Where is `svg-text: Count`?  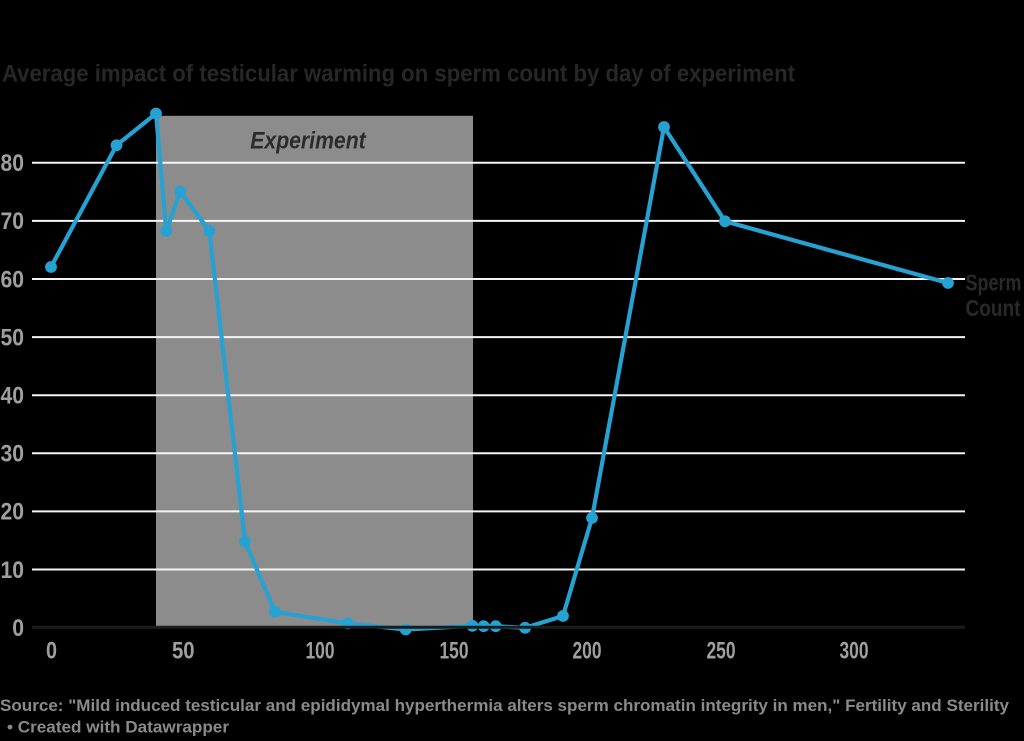 svg-text: Count is located at coordinates (993, 308).